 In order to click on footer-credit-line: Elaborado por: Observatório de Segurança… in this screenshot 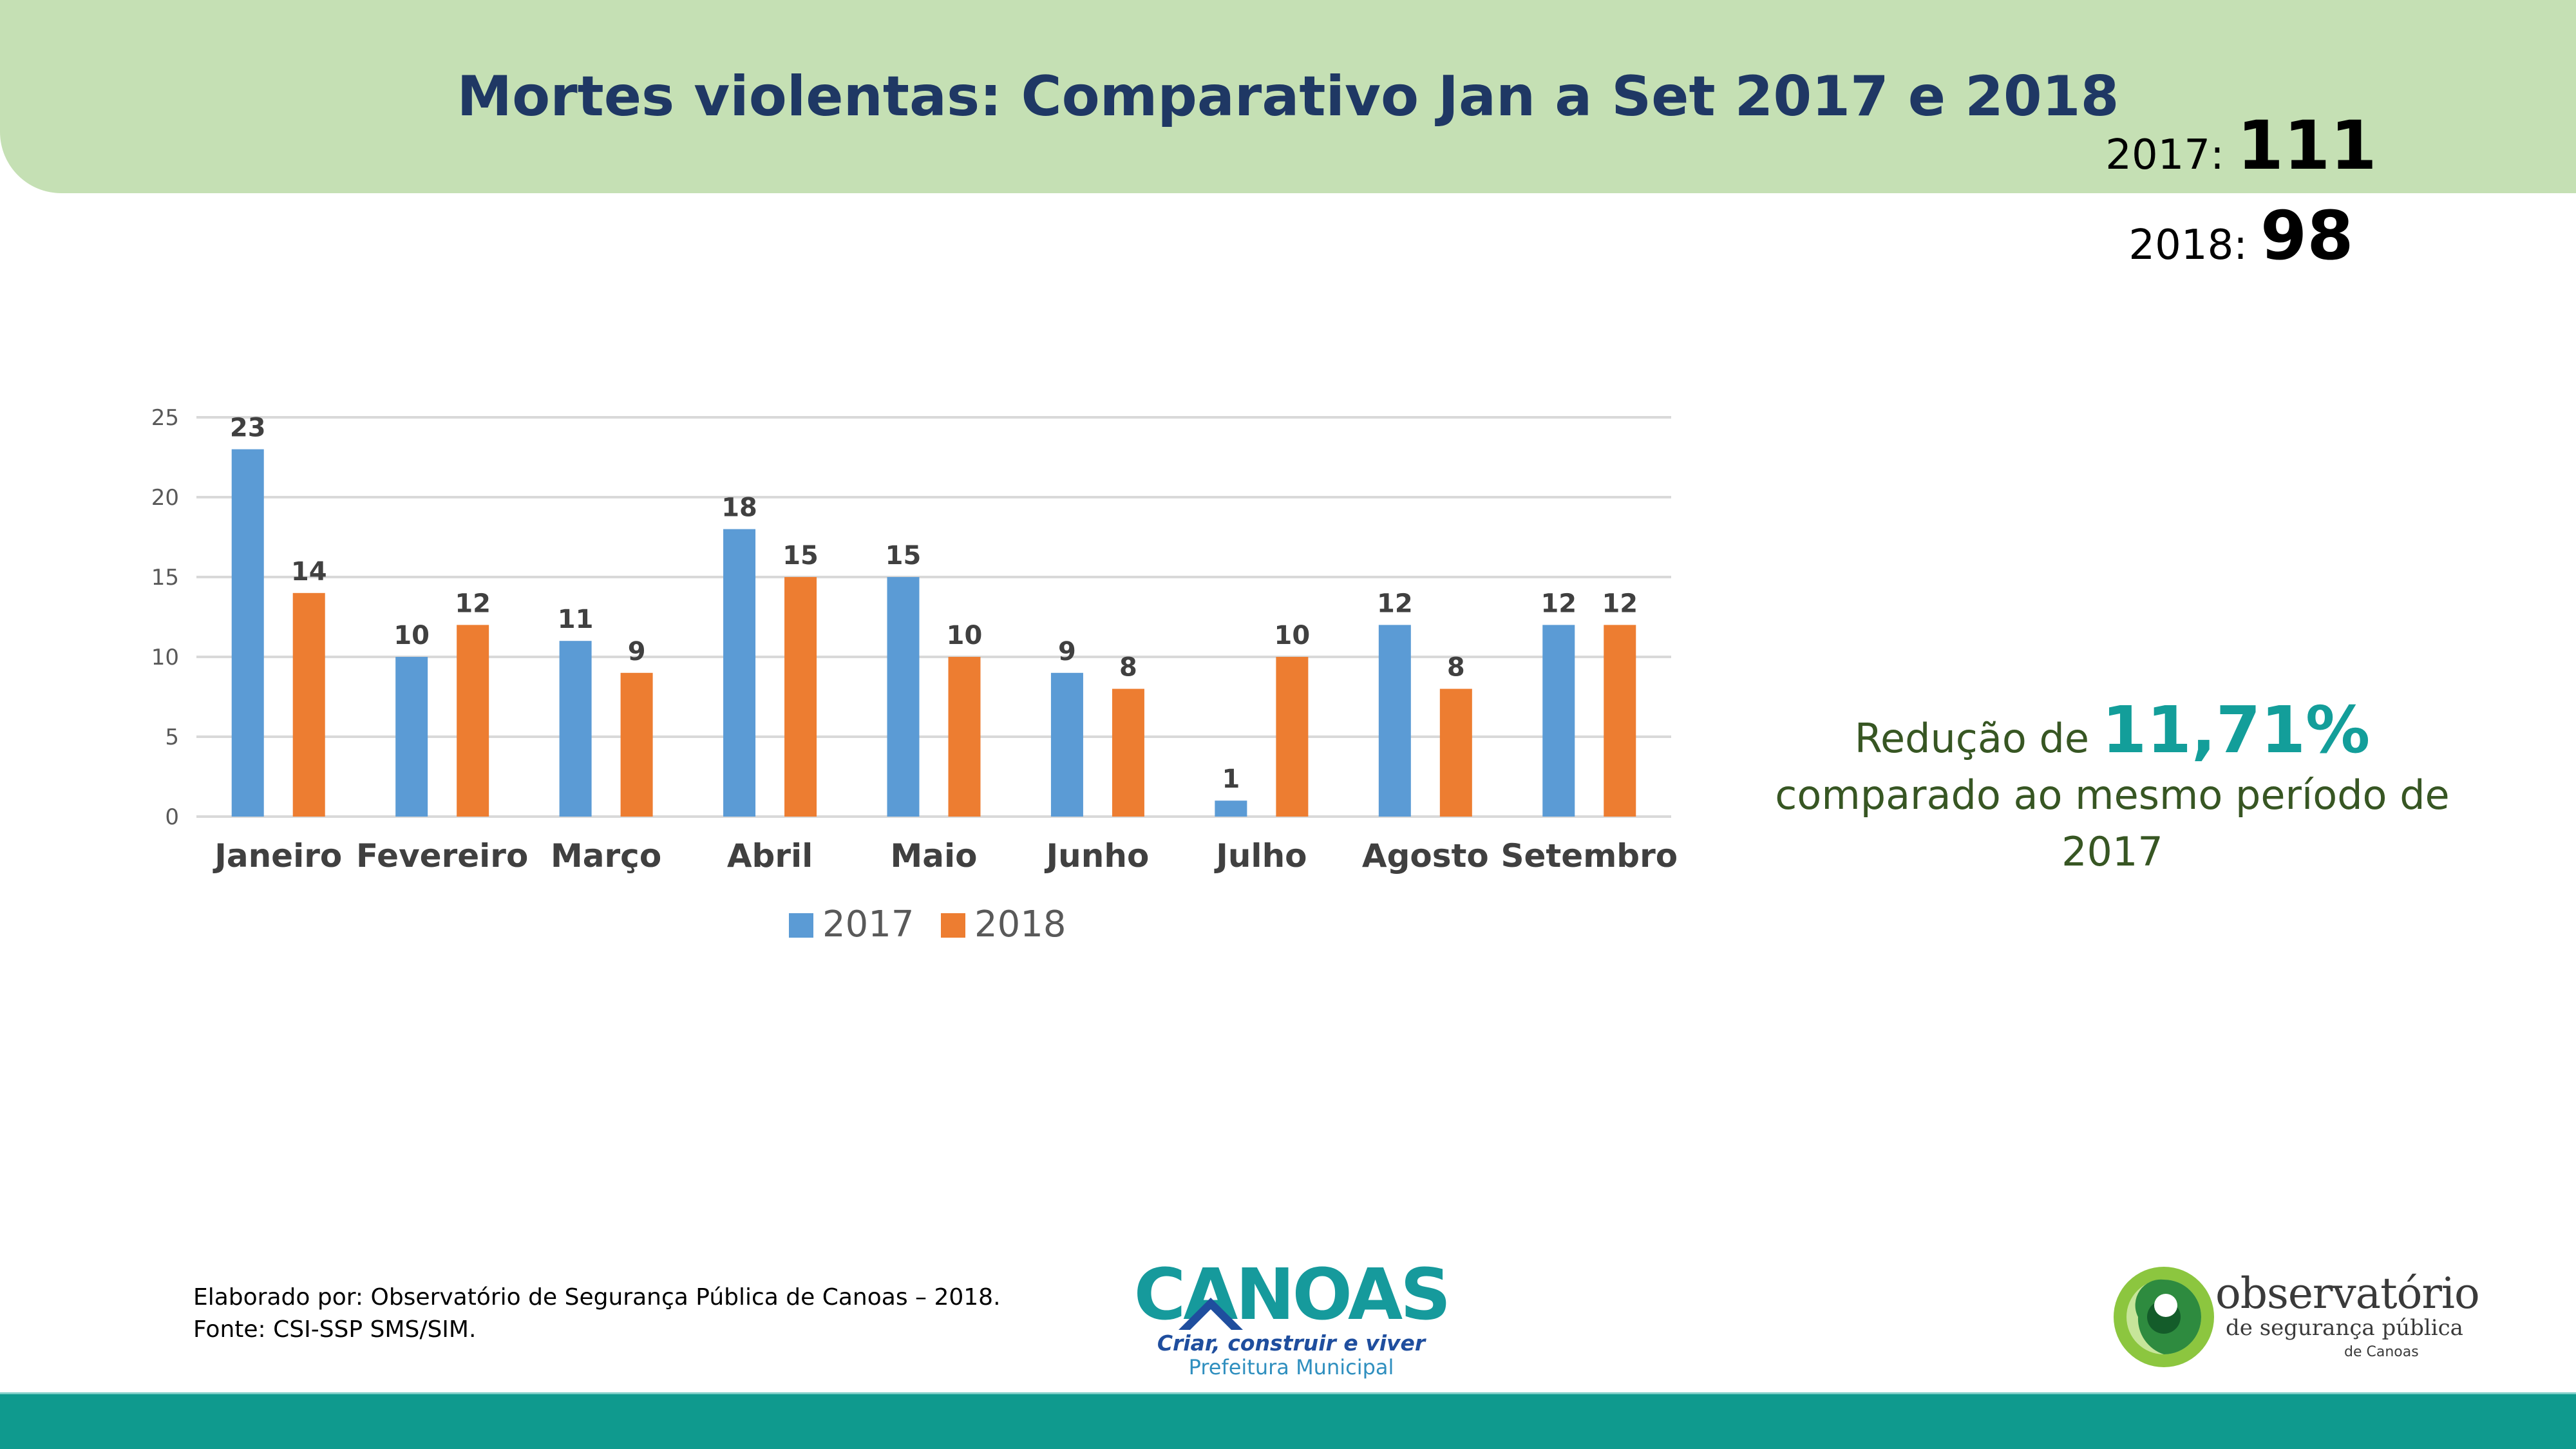, I will do `click(597, 1297)`.